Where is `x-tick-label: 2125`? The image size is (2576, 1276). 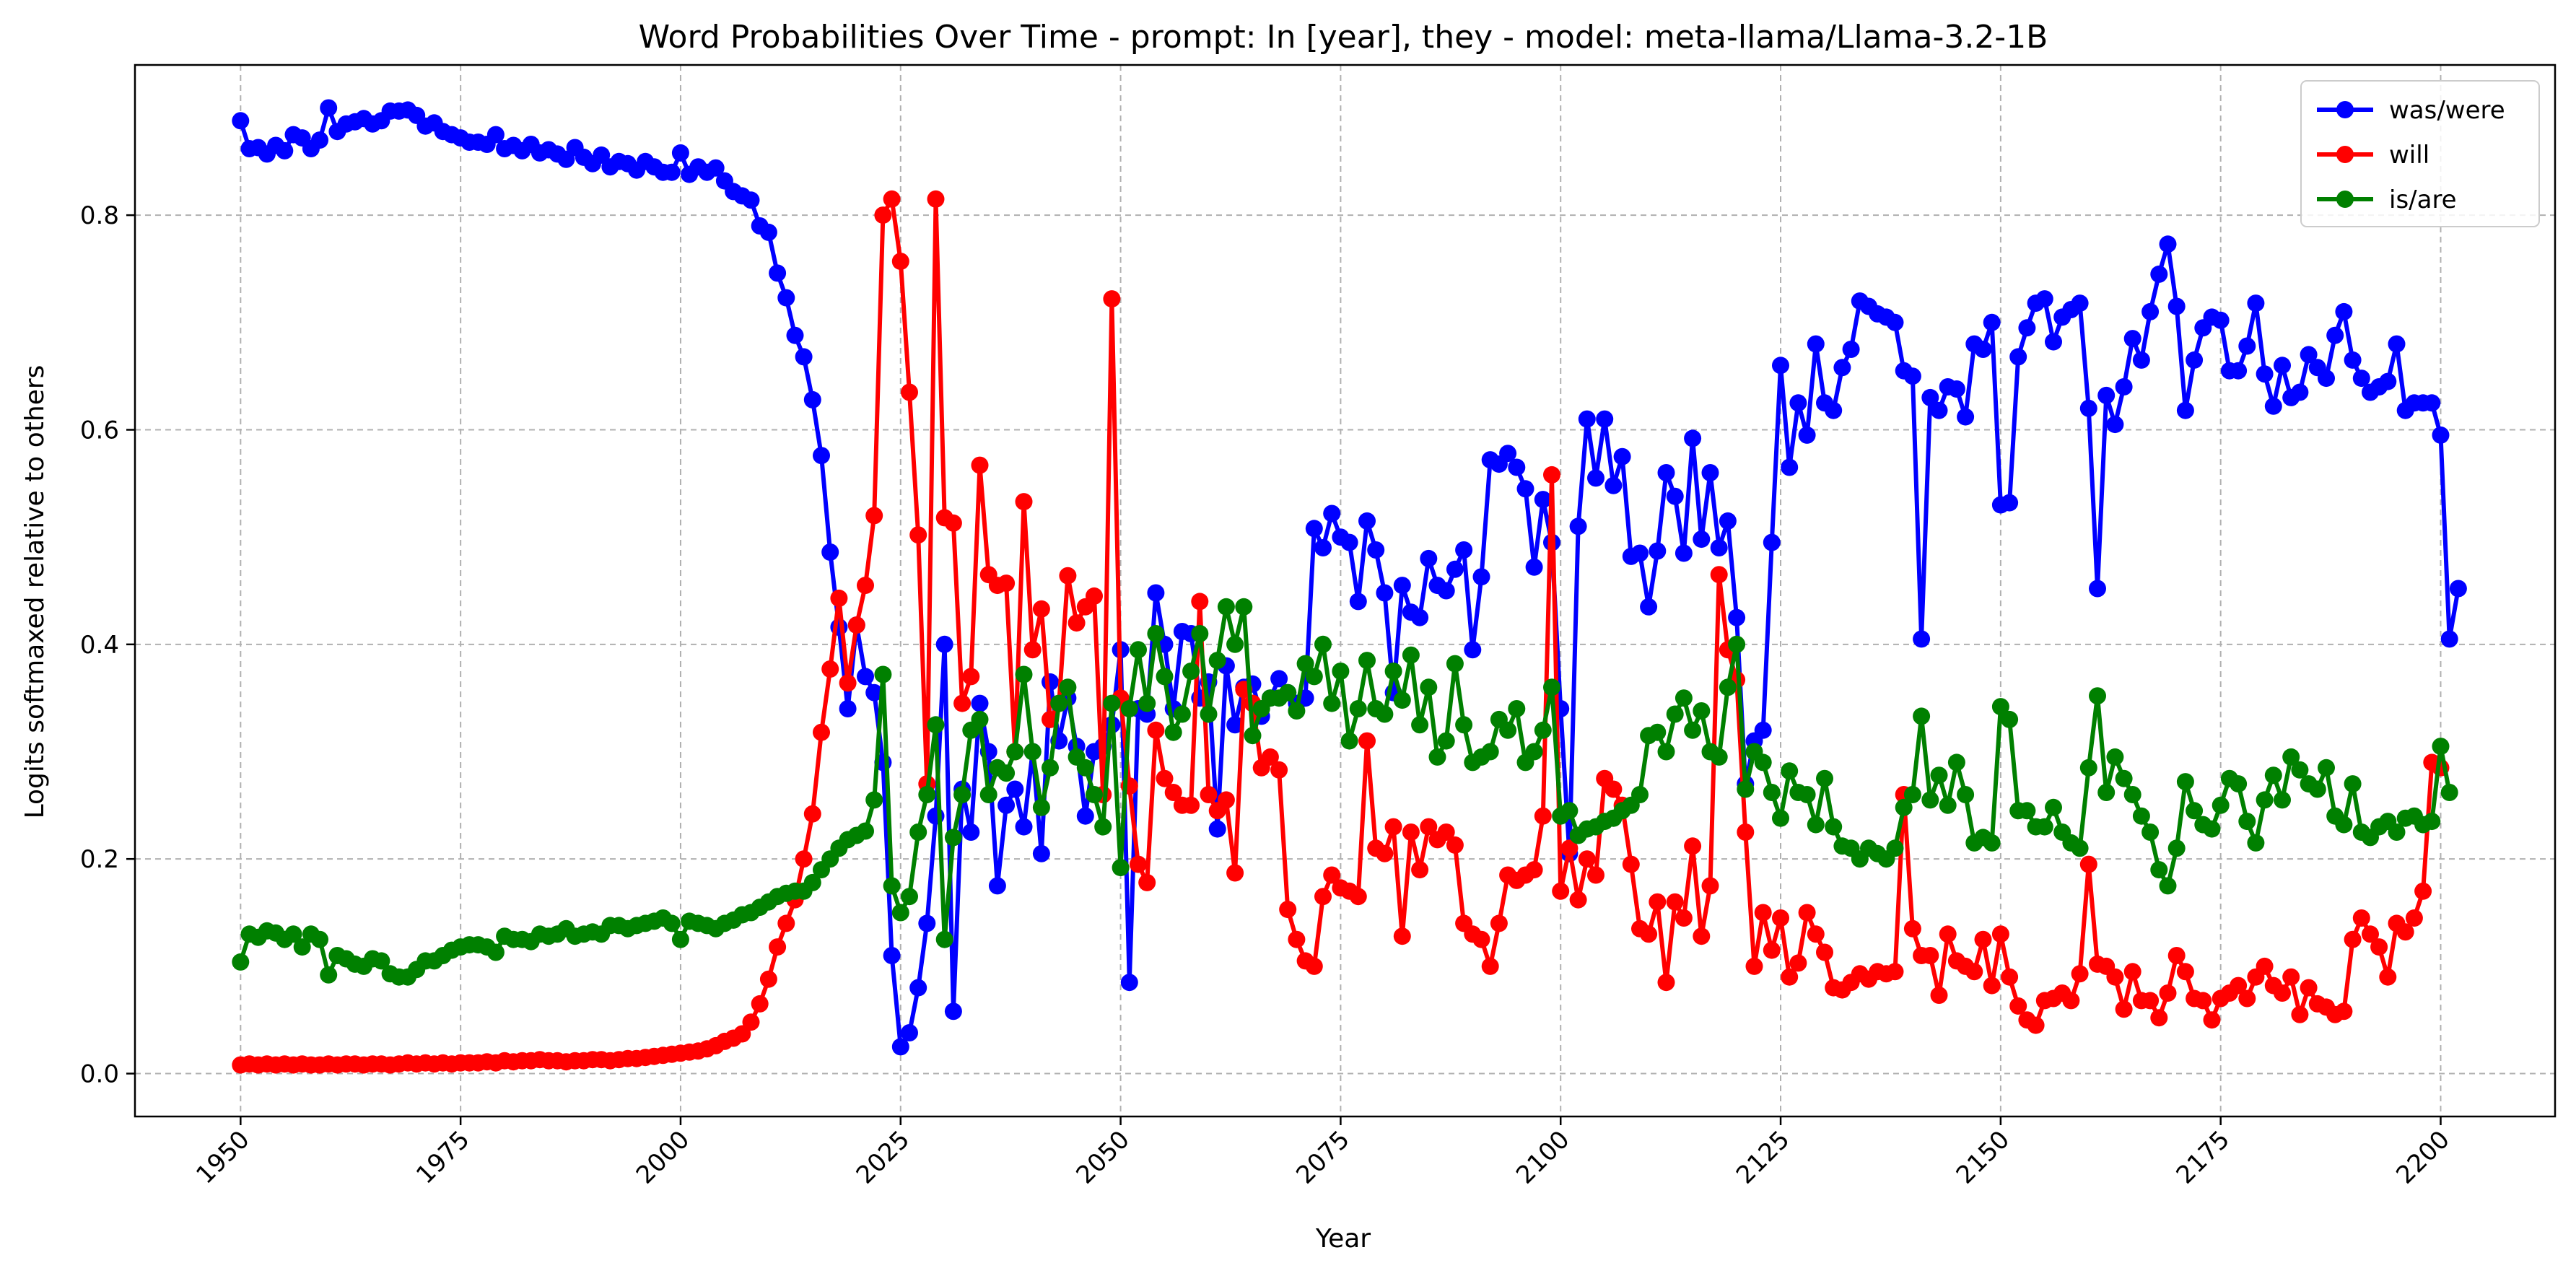 x-tick-label: 2125 is located at coordinates (1763, 1157).